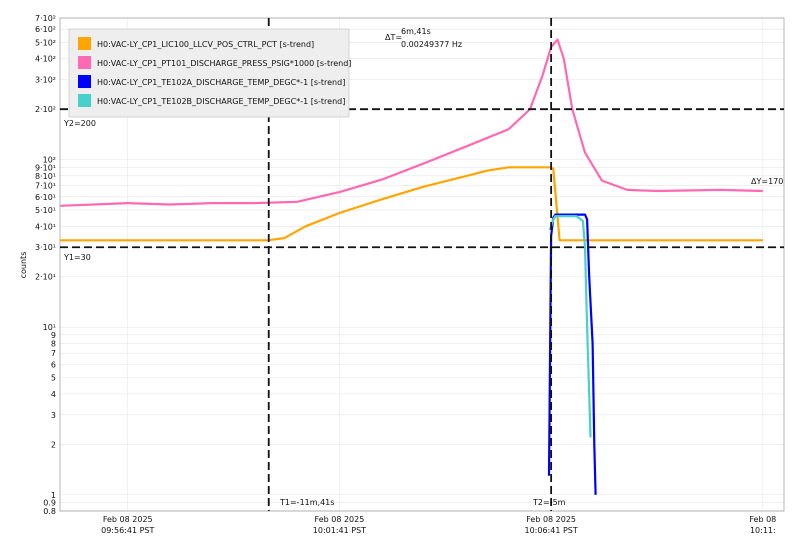  I want to click on t1-label: T1=-11m,41s, so click(306, 502).